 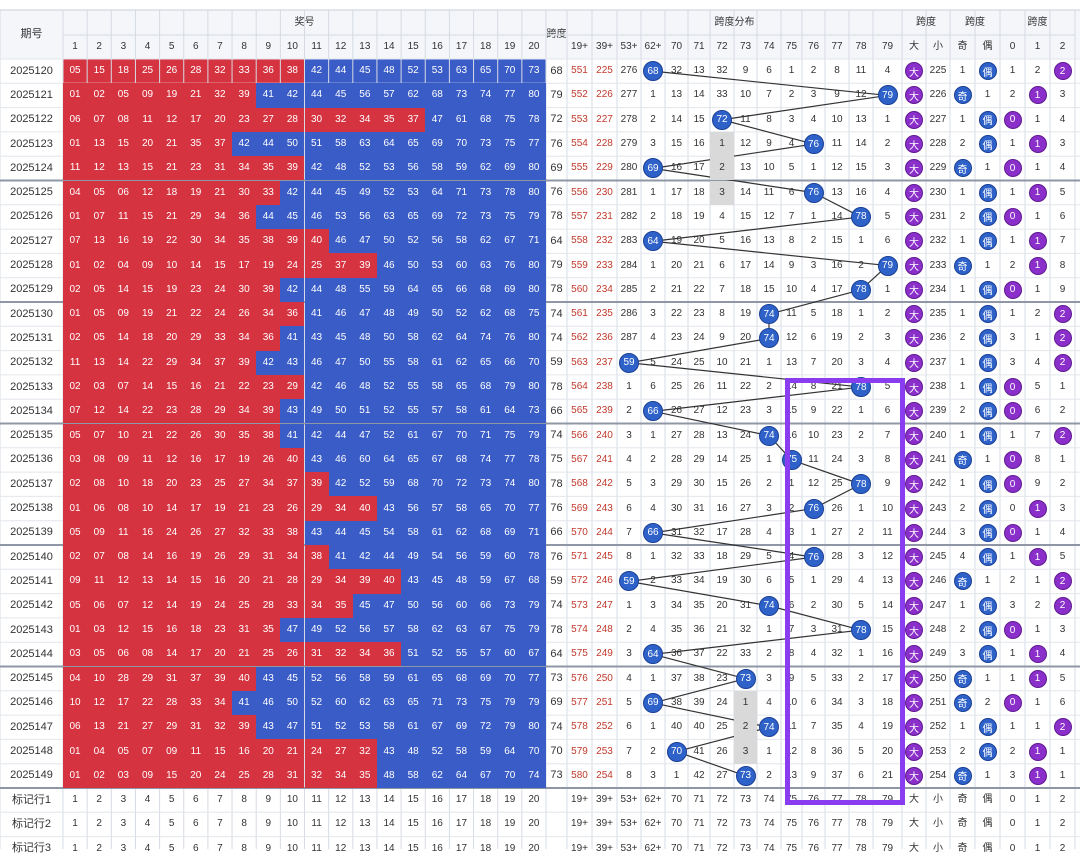 What do you see at coordinates (579, 95) in the screenshot?
I see `dist-cell: 552` at bounding box center [579, 95].